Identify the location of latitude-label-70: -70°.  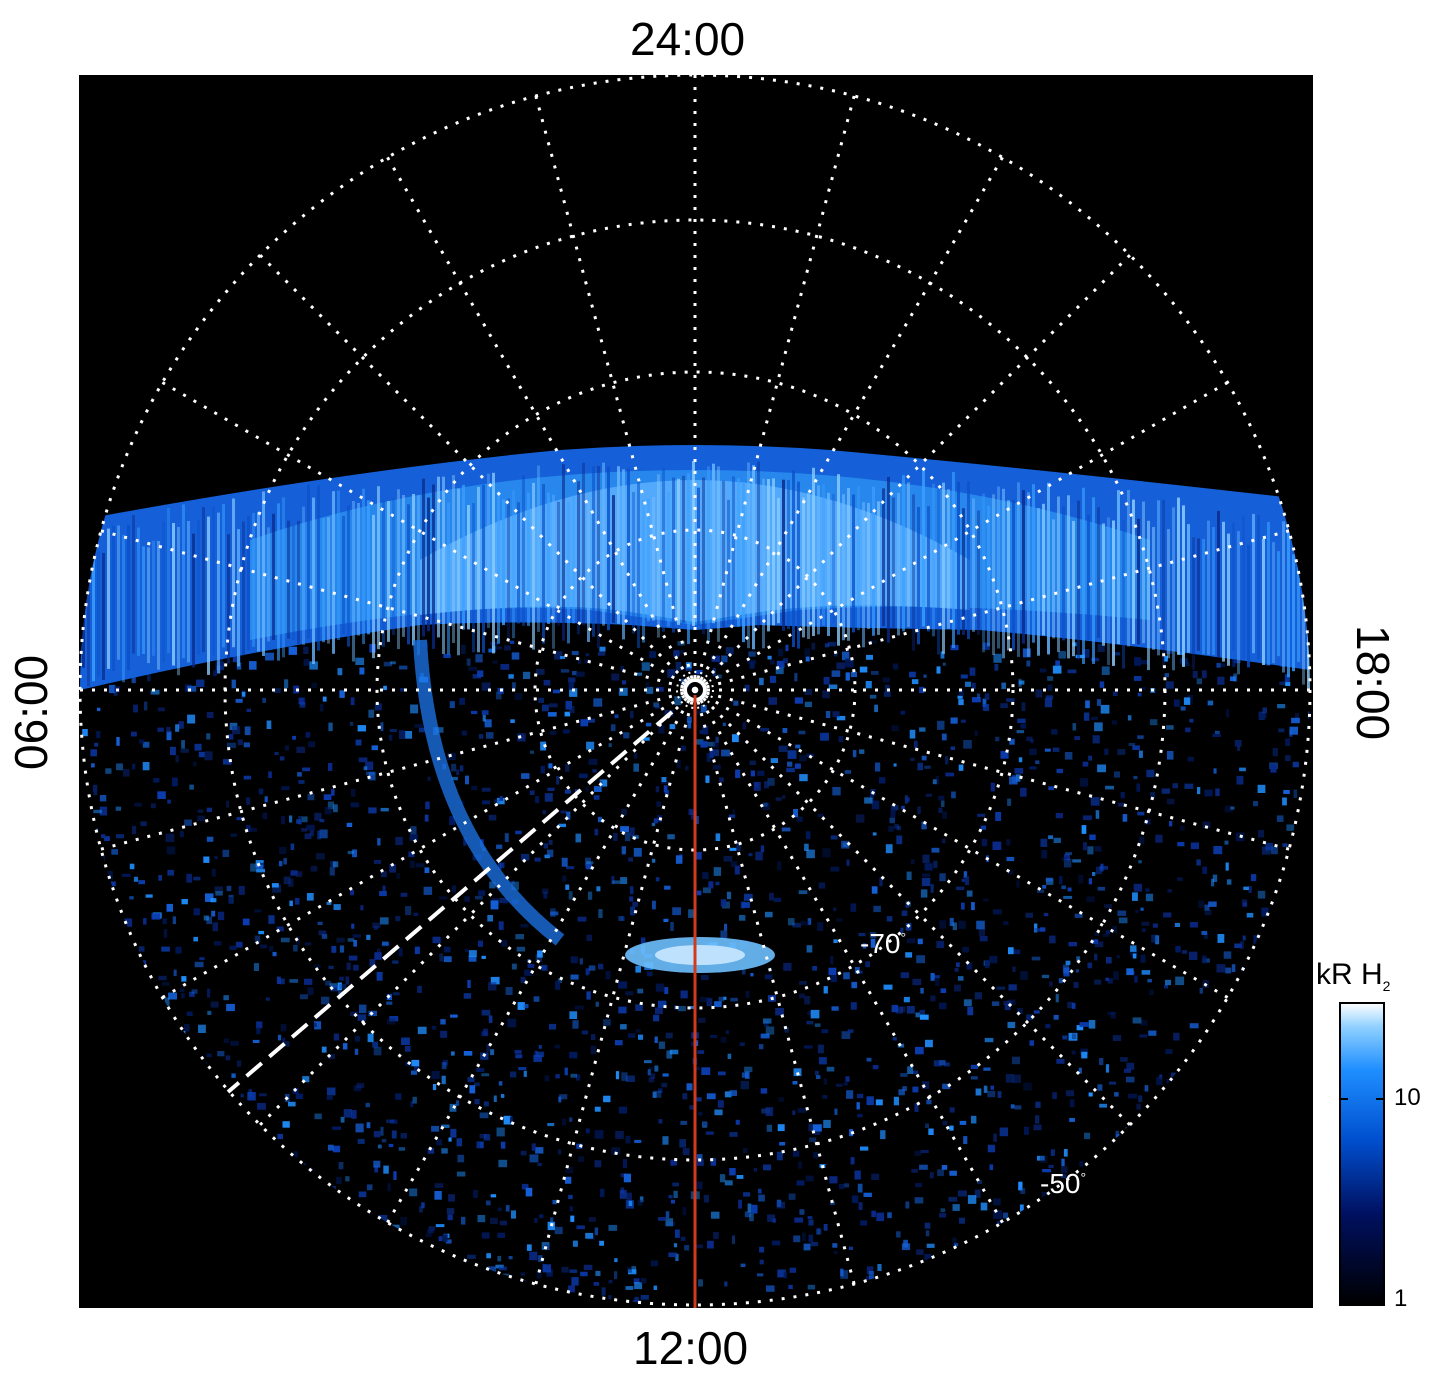
(883, 943).